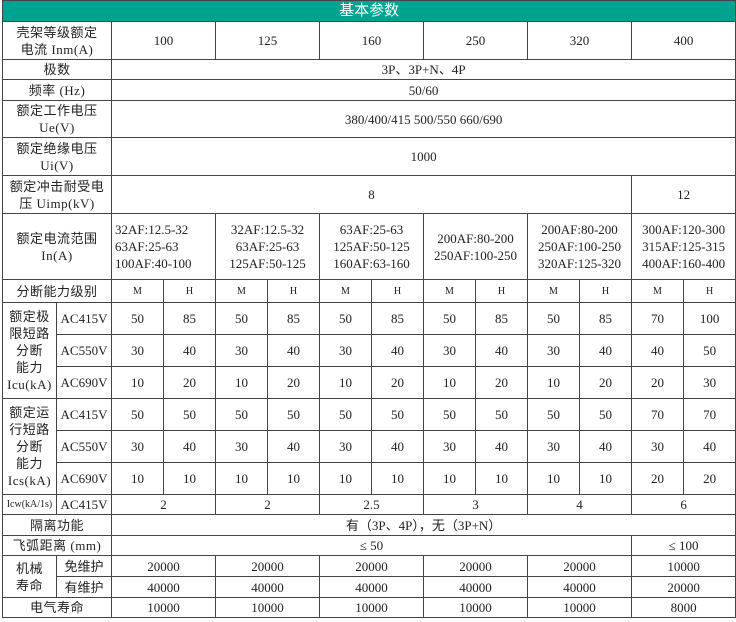  Describe the element at coordinates (423, 156) in the screenshot. I see `ui-value: 1000` at that location.